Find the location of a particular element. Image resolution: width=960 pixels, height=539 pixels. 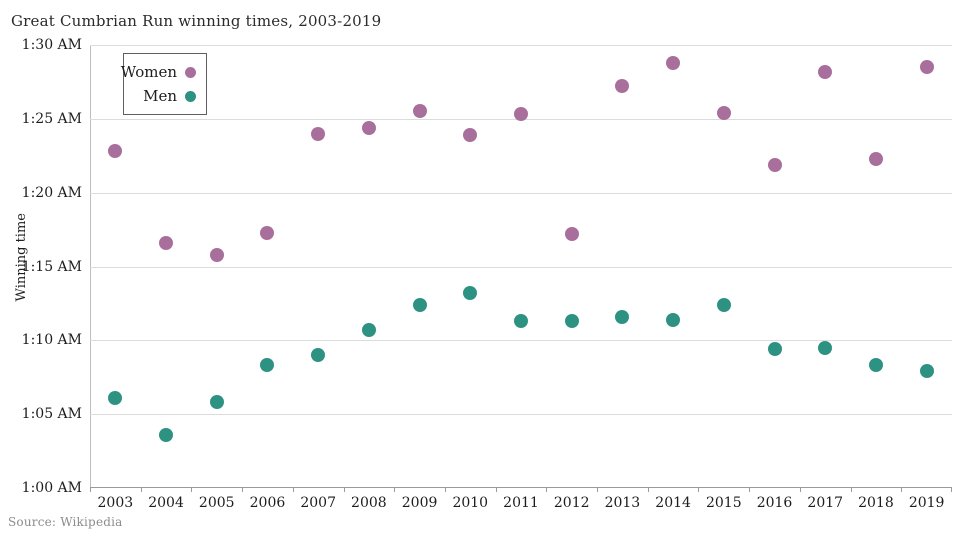

x-tick-label: 2003 is located at coordinates (115, 503).